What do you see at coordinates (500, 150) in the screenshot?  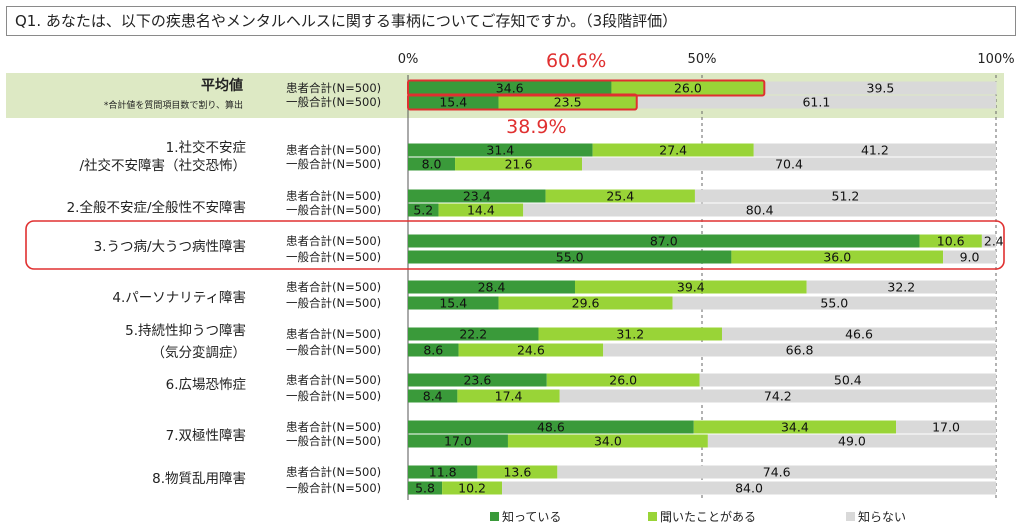 I see `data-label: 31.4` at bounding box center [500, 150].